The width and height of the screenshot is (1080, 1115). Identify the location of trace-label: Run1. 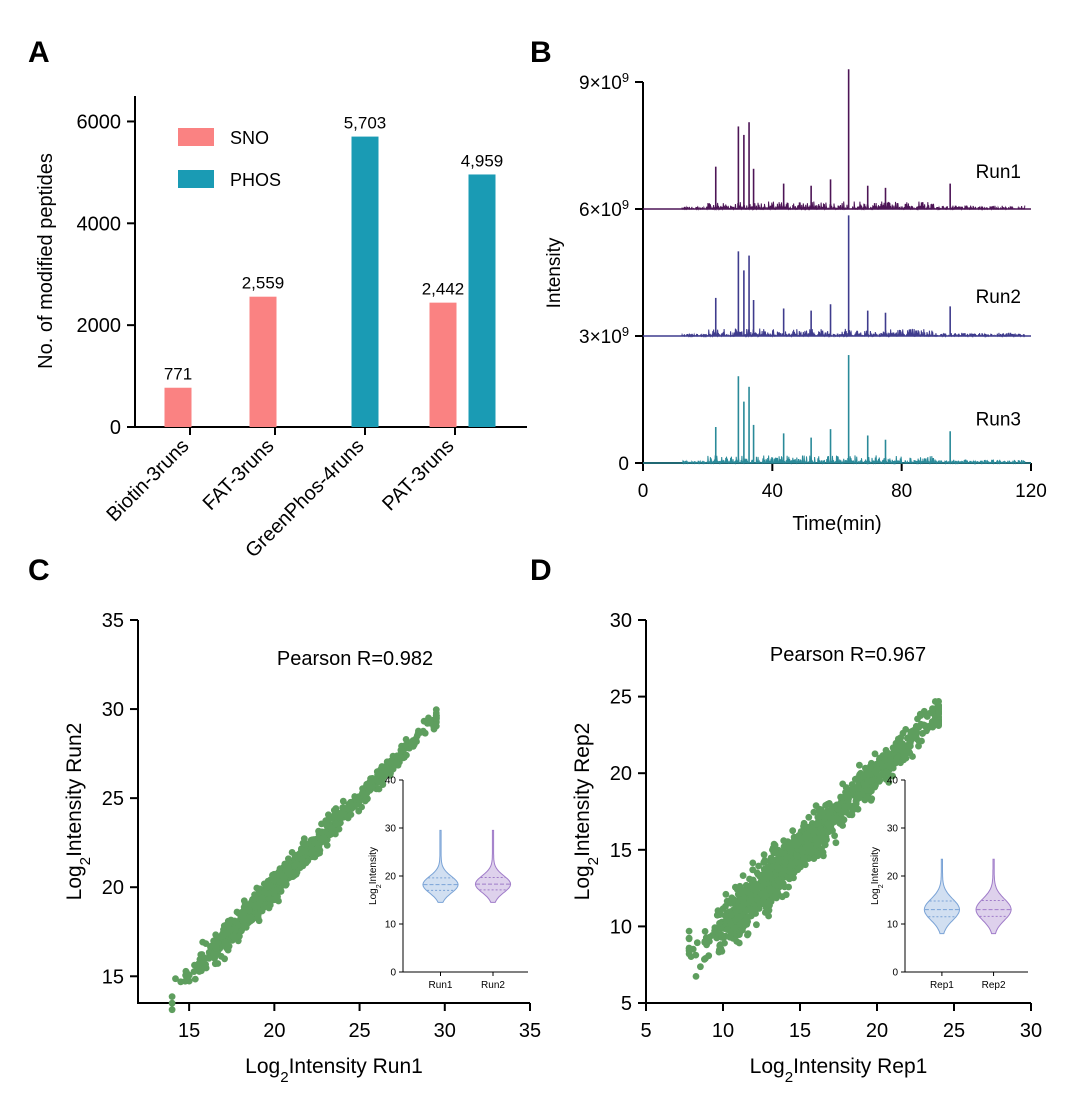
(998, 172).